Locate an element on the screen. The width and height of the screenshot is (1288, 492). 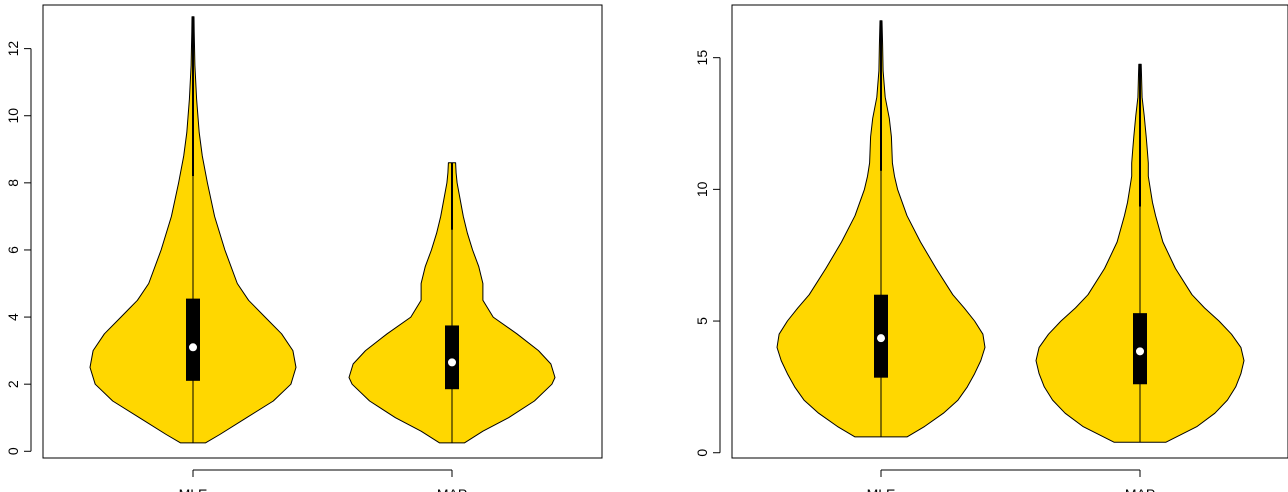
y-tick-label: 5 is located at coordinates (702, 321).